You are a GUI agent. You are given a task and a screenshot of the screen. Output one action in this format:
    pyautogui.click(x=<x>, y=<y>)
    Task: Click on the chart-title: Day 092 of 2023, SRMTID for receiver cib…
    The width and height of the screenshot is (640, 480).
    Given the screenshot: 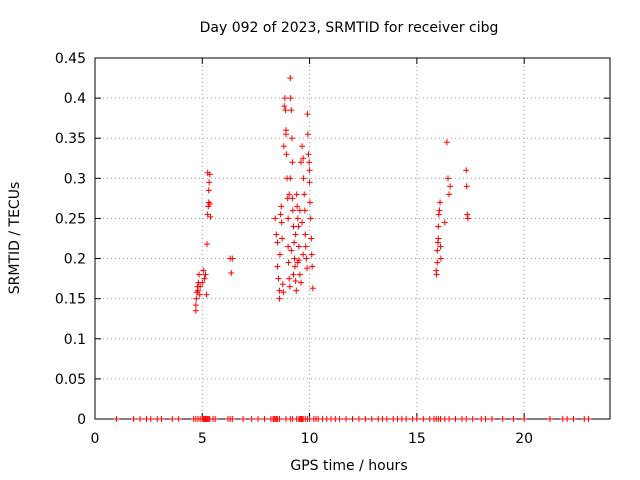 What is the action you would take?
    pyautogui.click(x=349, y=28)
    